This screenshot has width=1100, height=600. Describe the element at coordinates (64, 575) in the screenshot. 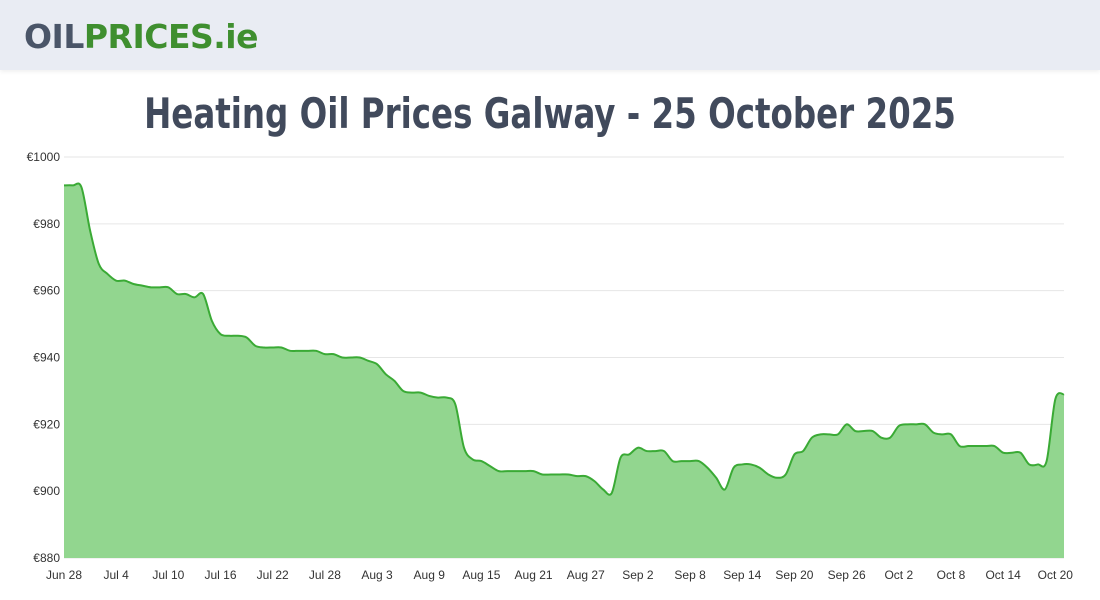

I see `x-tick-label: Jun 28` at that location.